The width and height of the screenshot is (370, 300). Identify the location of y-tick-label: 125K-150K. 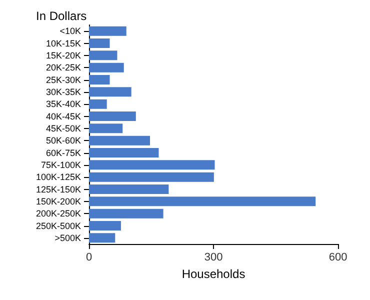
(58, 189).